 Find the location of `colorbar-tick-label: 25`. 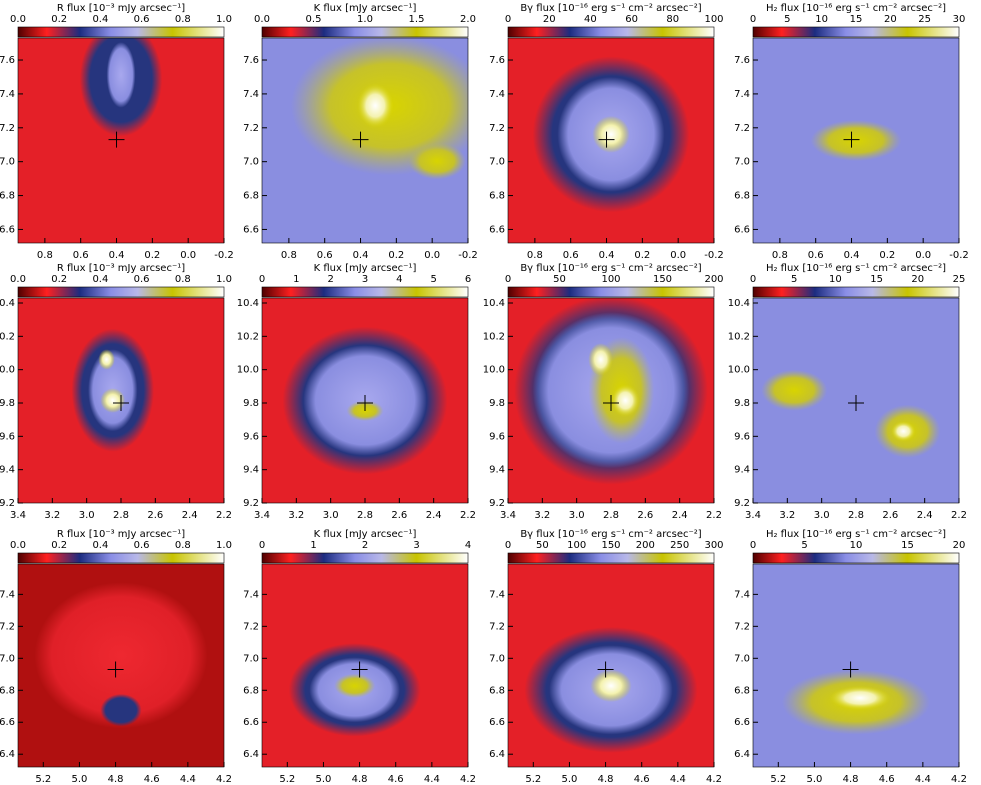

colorbar-tick-label: 25 is located at coordinates (959, 279).